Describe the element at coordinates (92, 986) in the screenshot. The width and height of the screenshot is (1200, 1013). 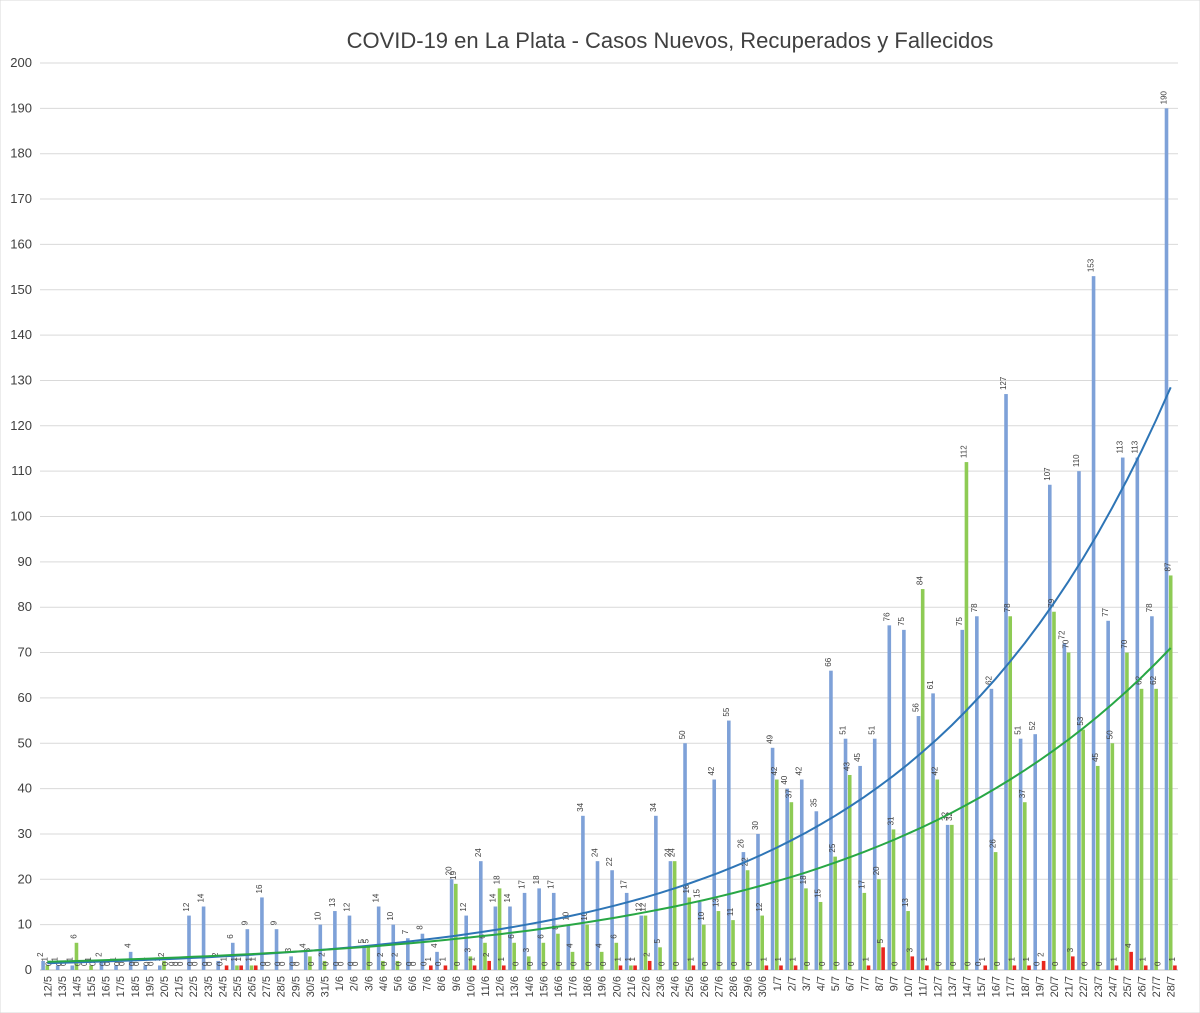
I see `x-tick-label: 15/5` at that location.